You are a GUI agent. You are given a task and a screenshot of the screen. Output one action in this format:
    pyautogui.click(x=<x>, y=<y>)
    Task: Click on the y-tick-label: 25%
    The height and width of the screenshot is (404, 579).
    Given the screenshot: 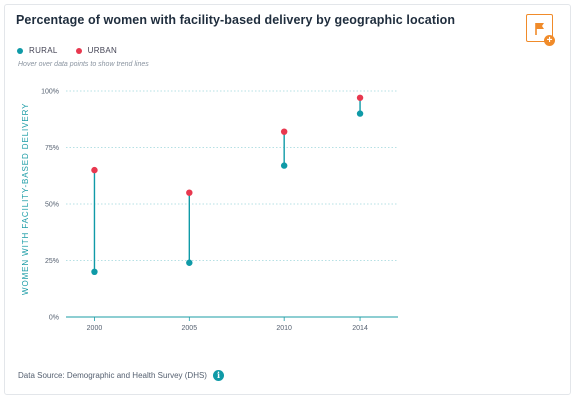 What is the action you would take?
    pyautogui.click(x=52, y=261)
    